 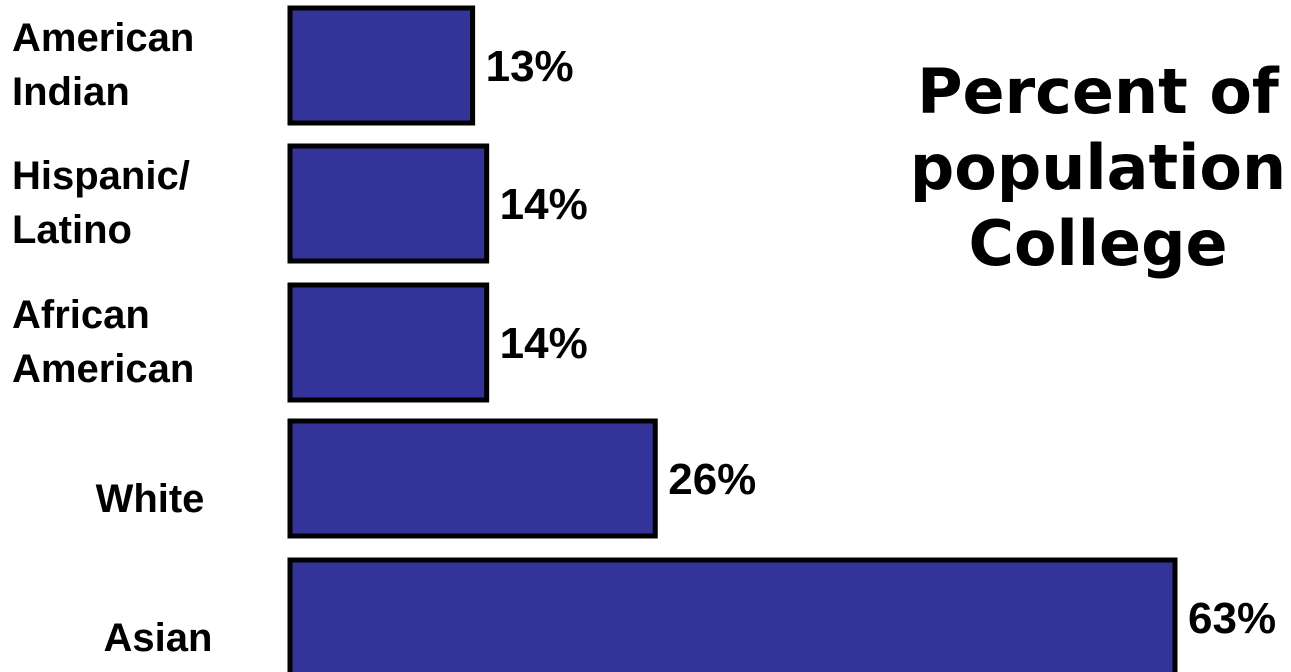 What do you see at coordinates (712, 479) in the screenshot?
I see `value-label: 26%` at bounding box center [712, 479].